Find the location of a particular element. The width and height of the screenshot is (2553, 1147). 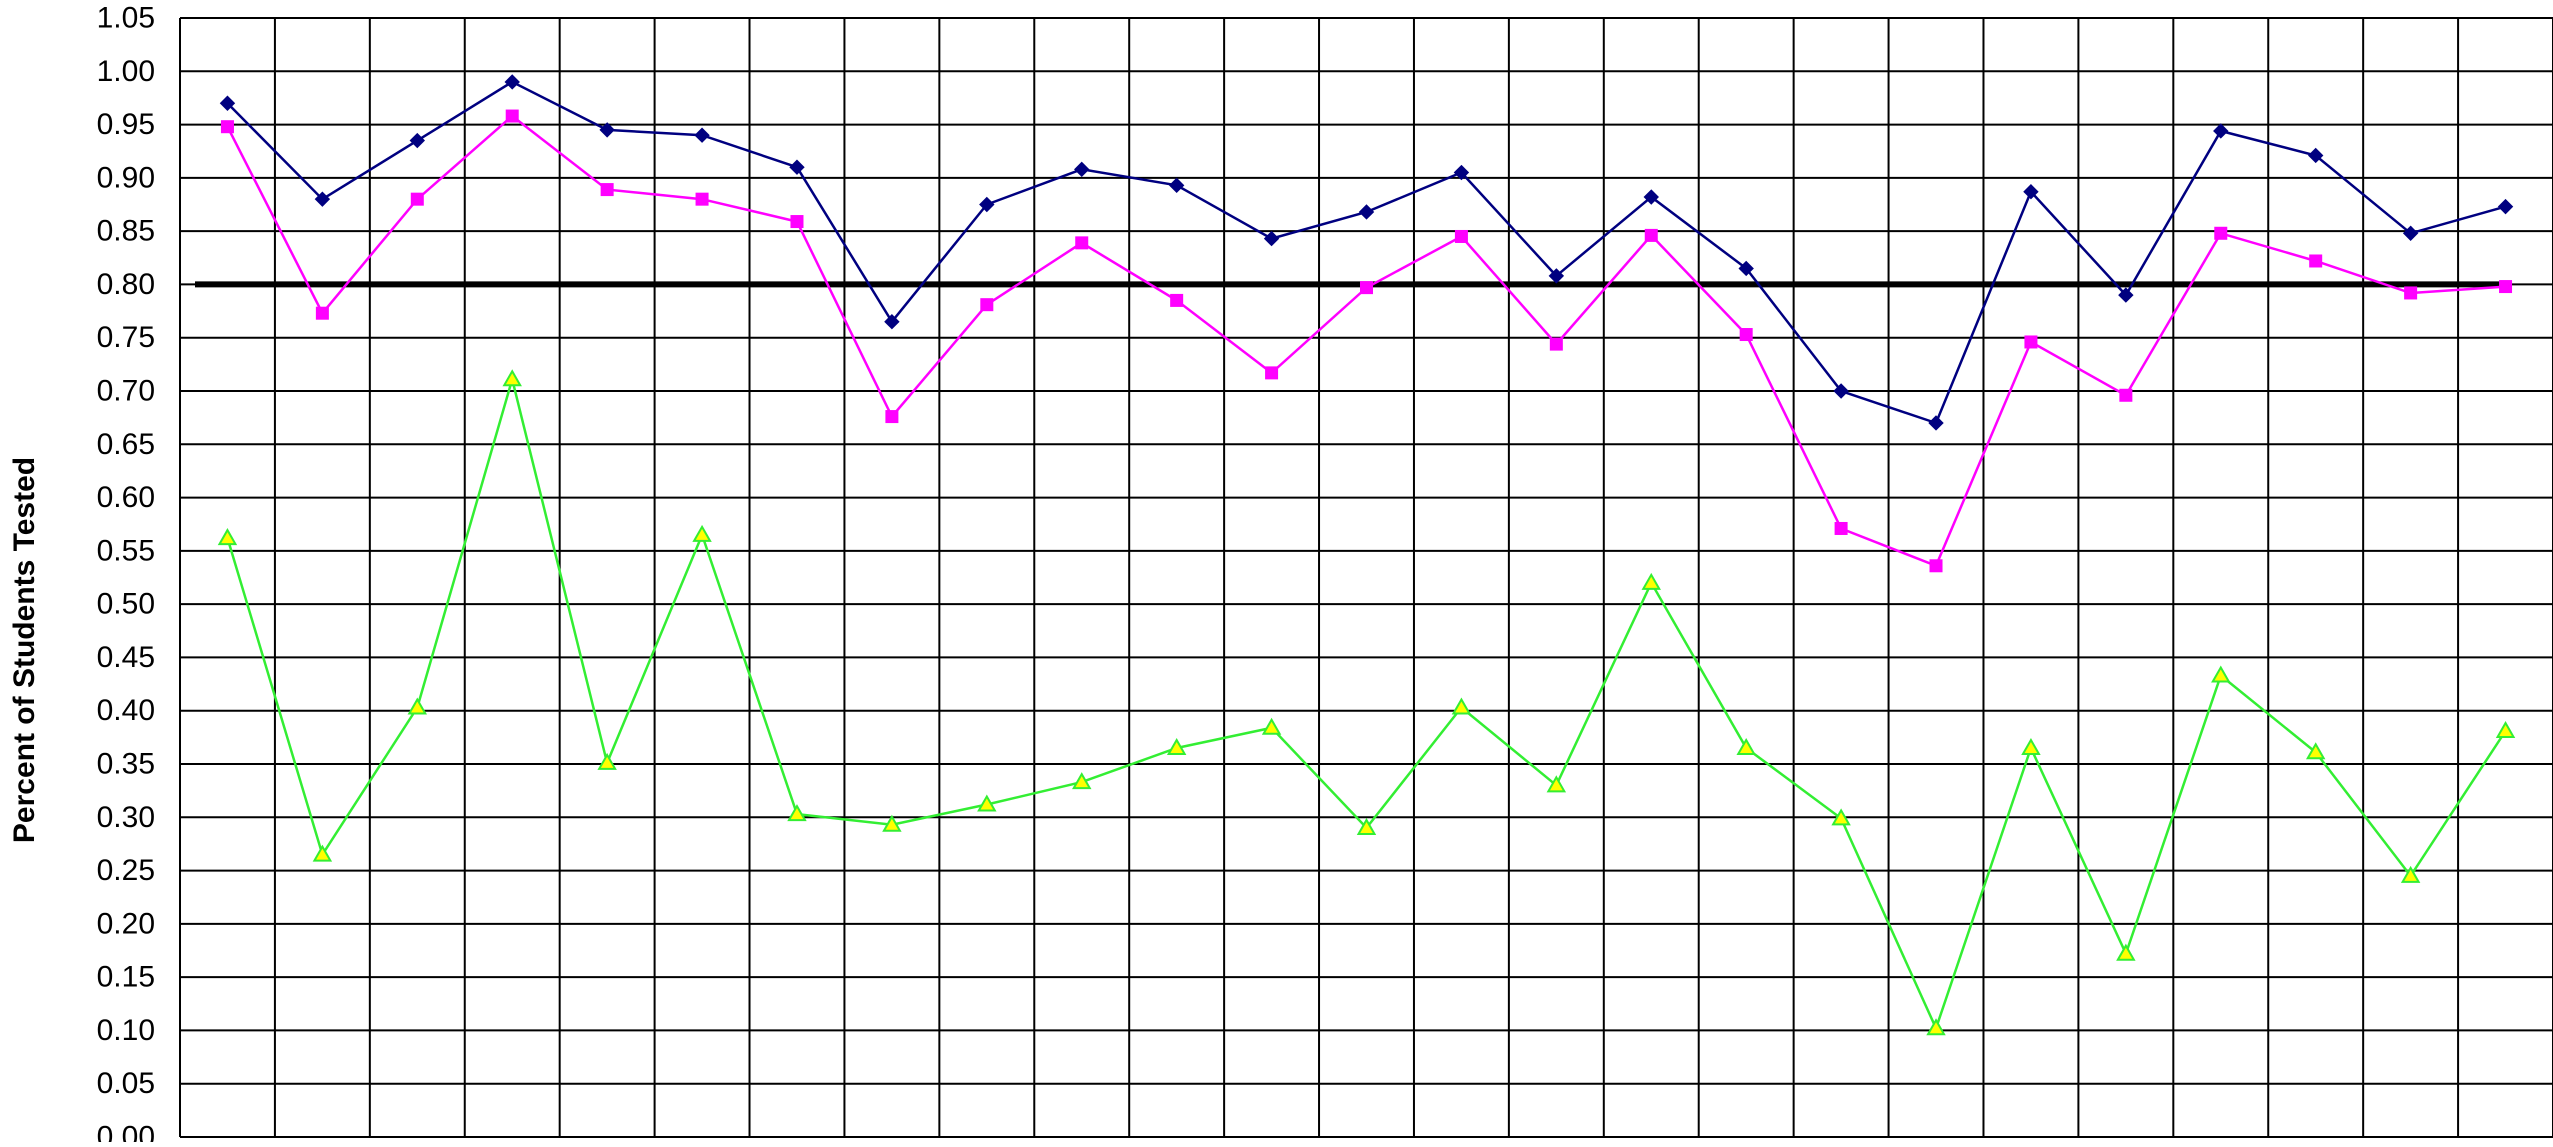

y-tick-label: 0.95 is located at coordinates (126, 124).